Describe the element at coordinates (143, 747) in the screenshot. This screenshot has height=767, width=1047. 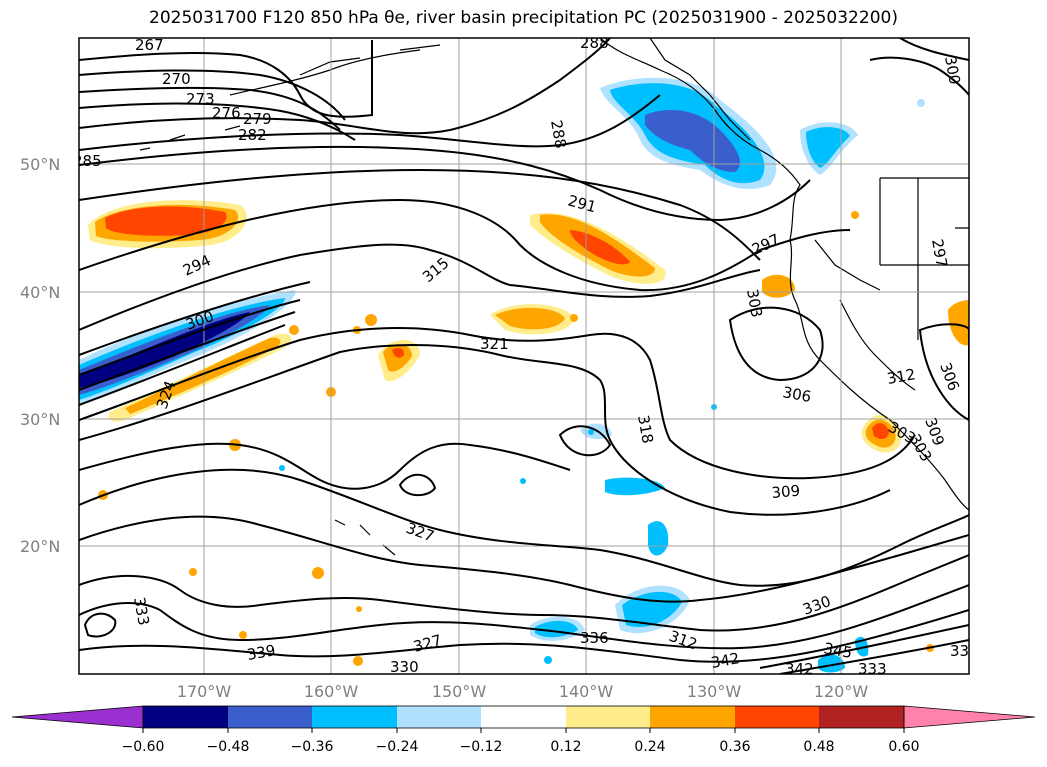
I see `colorbar-tick-label: −0.60` at that location.